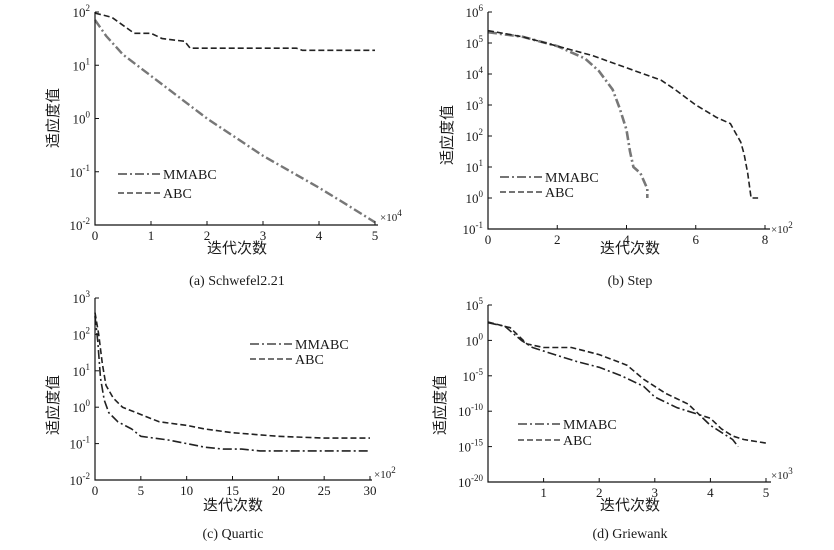  What do you see at coordinates (237, 281) in the screenshot?
I see `panel-caption: (a) Schwefel2.21` at bounding box center [237, 281].